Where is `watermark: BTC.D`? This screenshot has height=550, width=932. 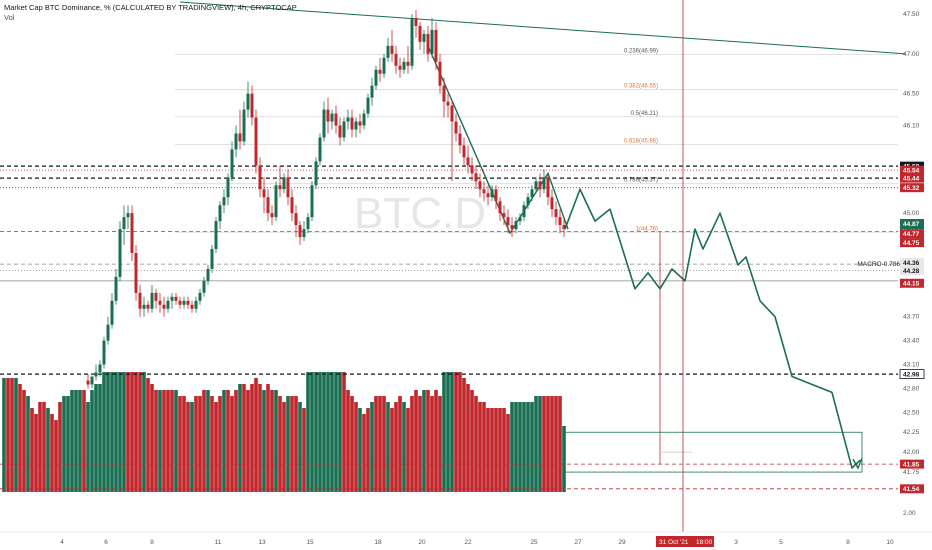
watermark: BTC.D is located at coordinates (420, 213).